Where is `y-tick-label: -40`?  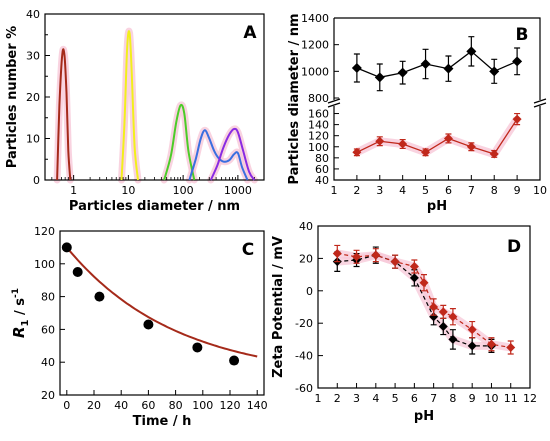 y-tick-label: -40 is located at coordinates (304, 356).